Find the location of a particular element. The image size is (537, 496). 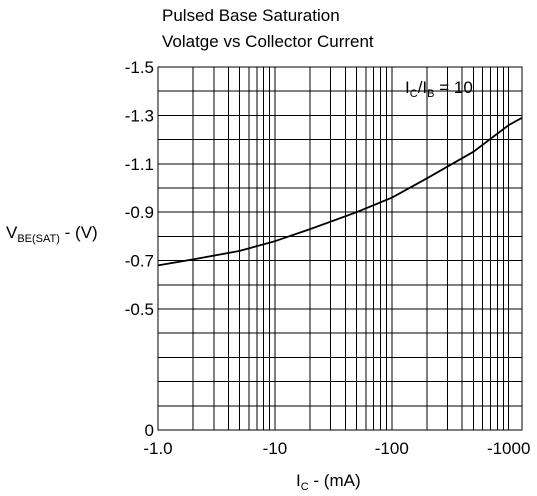

y-tick-label: 0 is located at coordinates (149, 430).